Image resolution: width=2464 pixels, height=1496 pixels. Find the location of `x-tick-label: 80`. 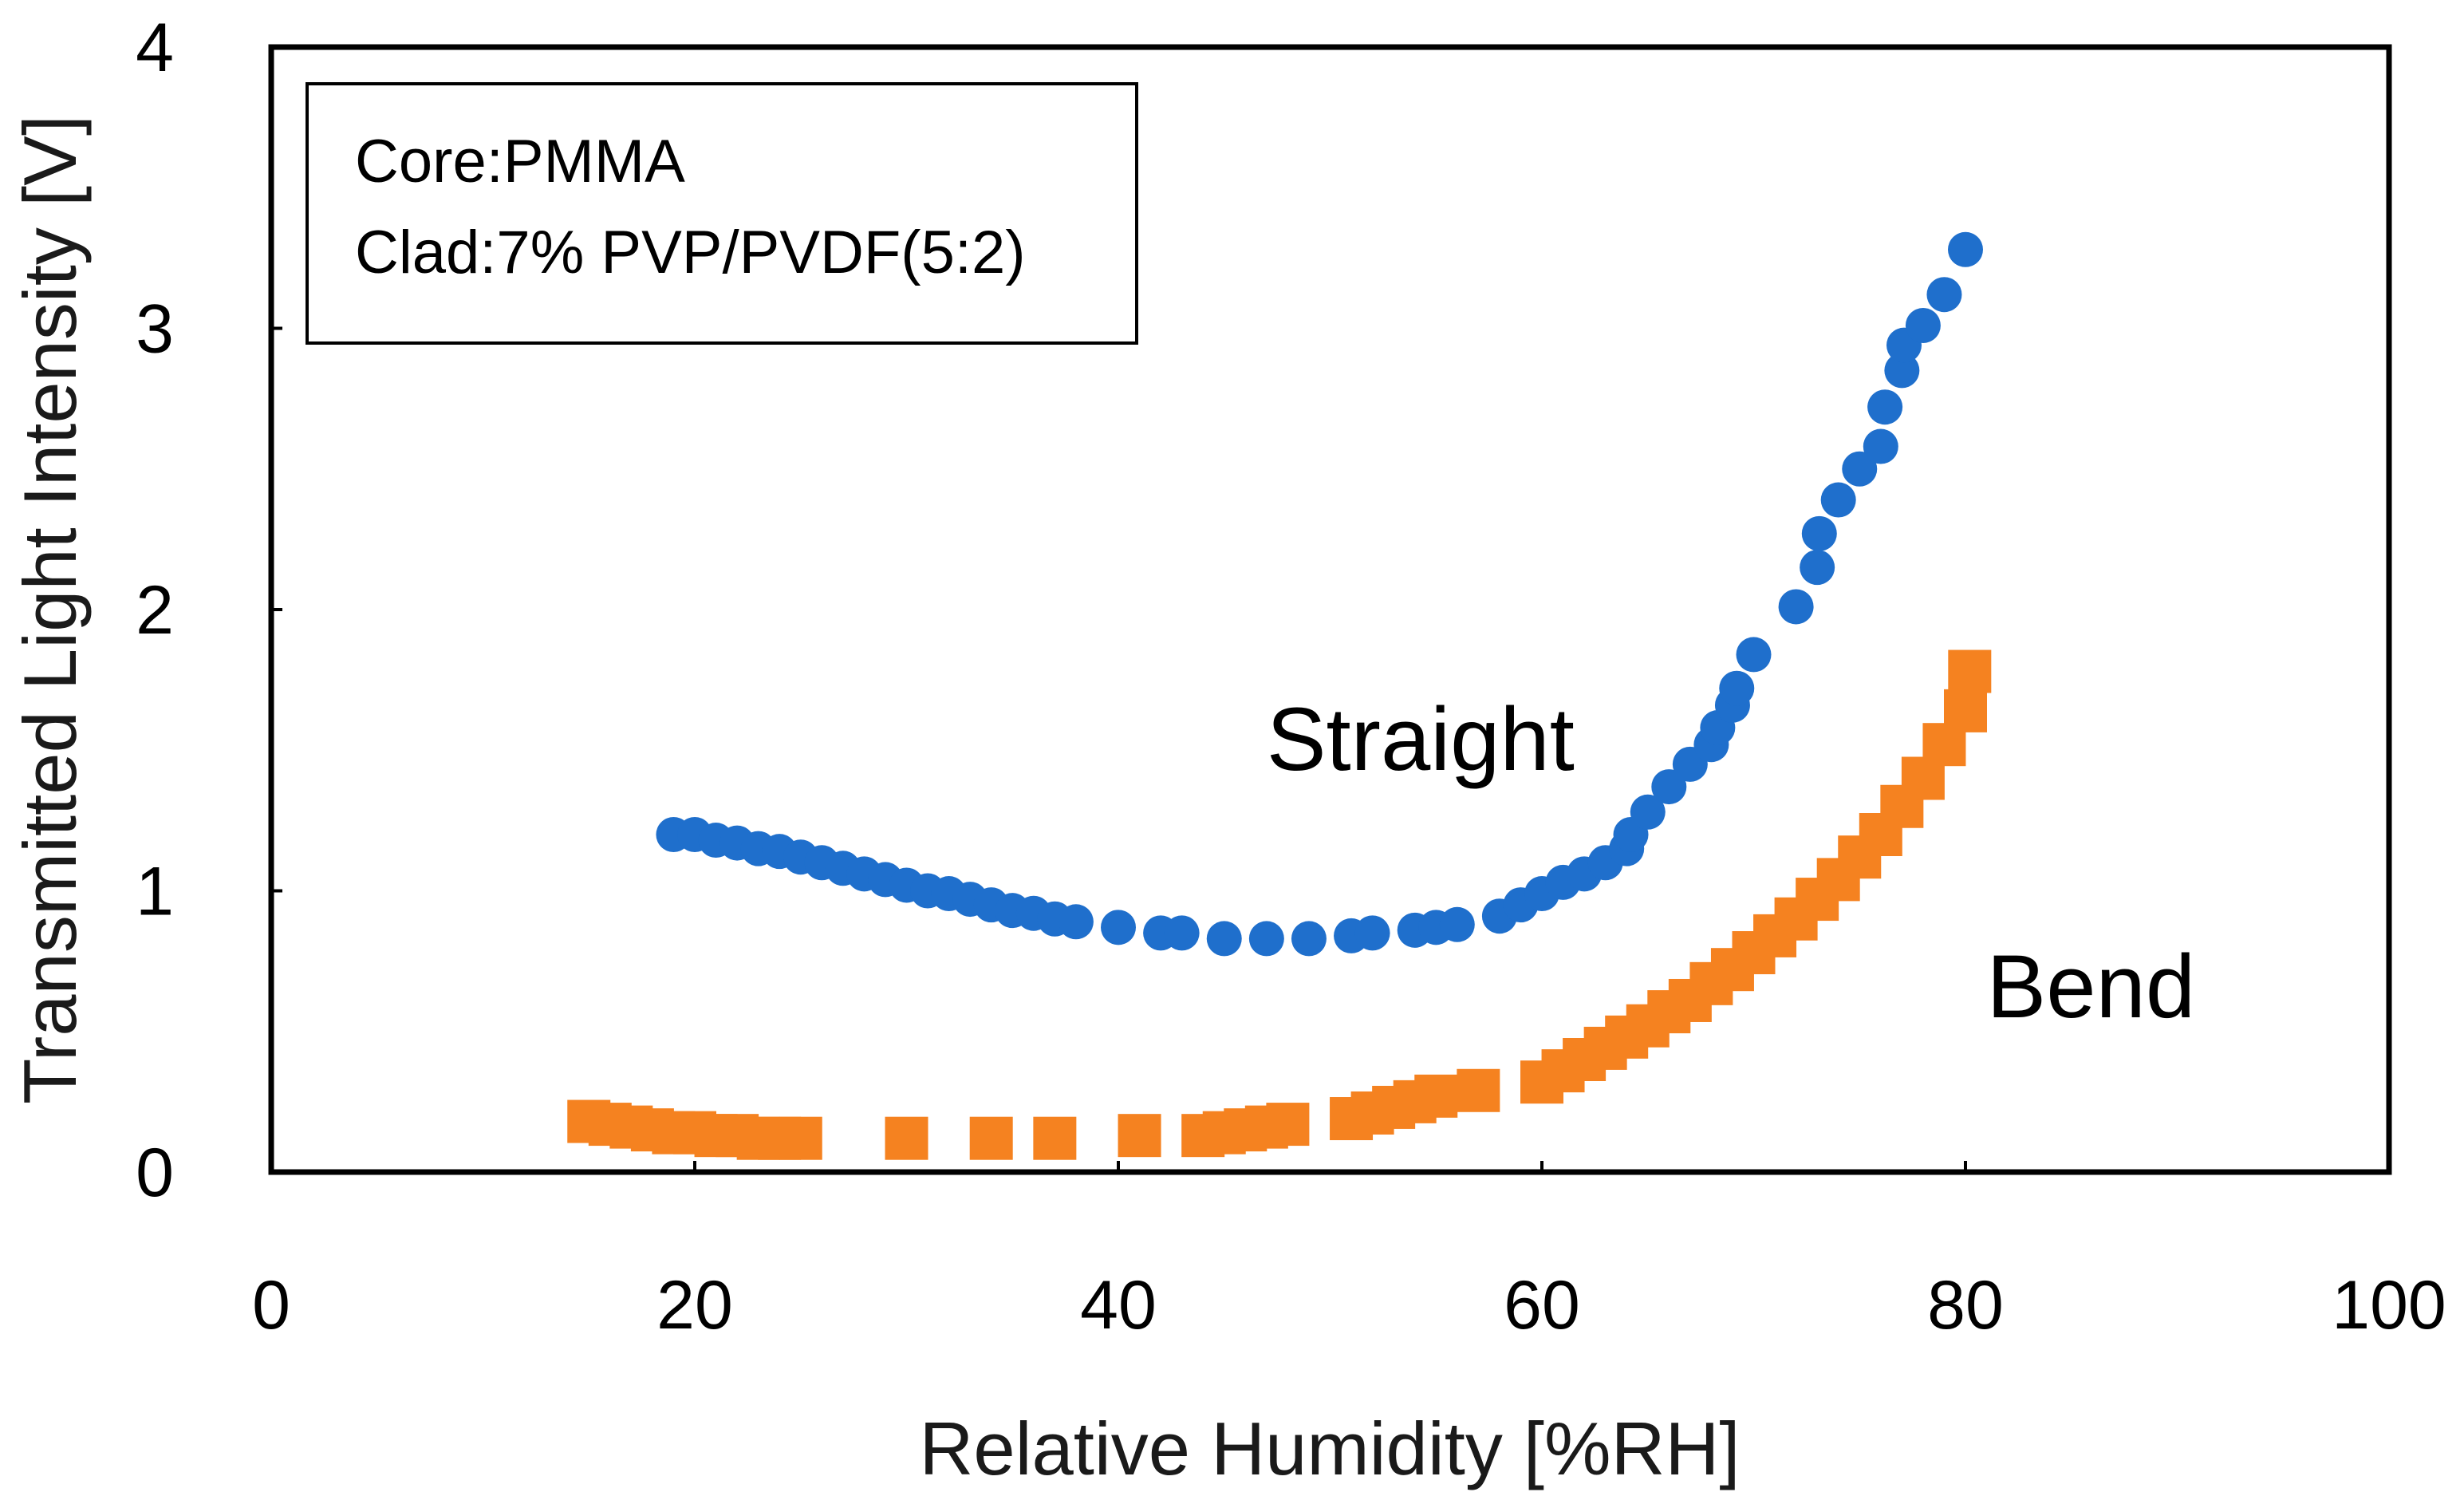

x-tick-label: 80 is located at coordinates (1965, 1305).